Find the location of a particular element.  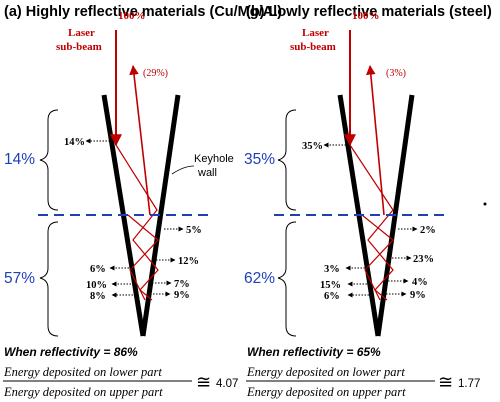

lower-share: 57% is located at coordinates (19, 278).